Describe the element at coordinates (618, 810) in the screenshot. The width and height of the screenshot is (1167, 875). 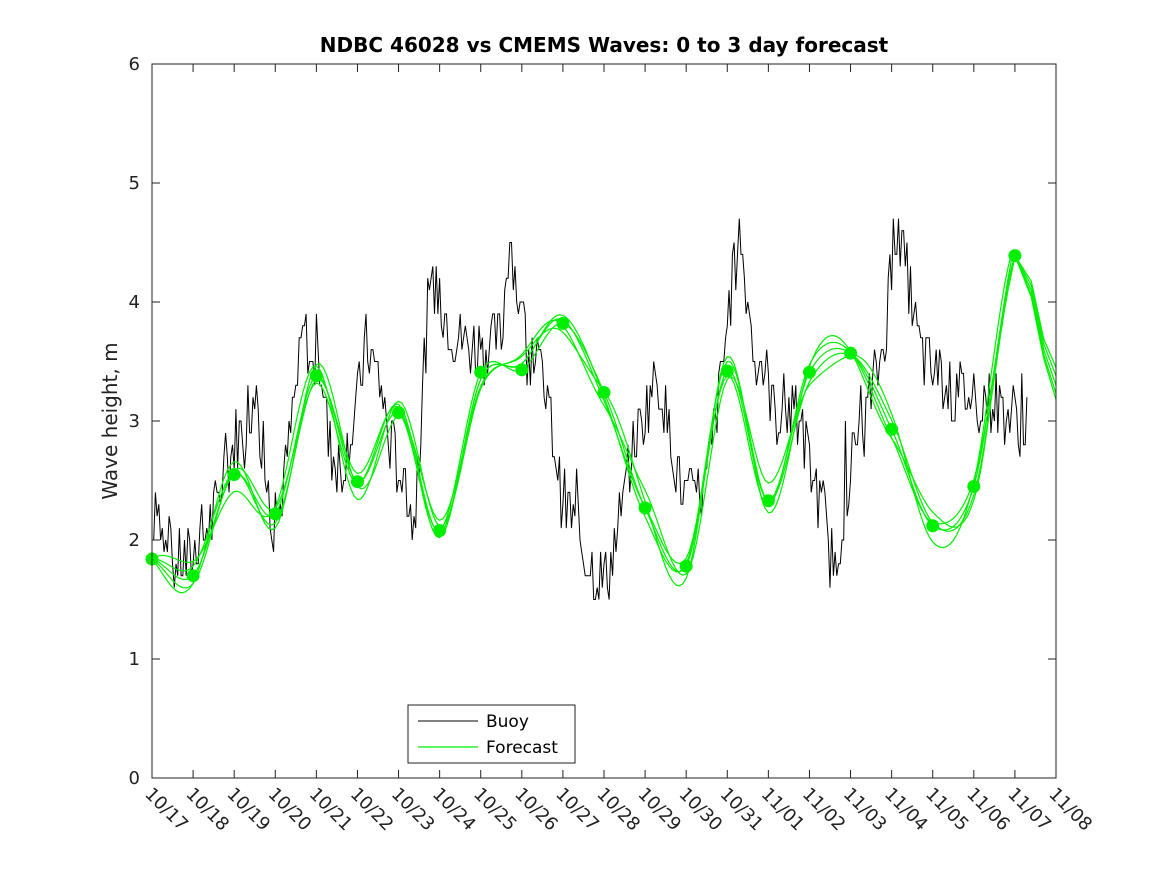
I see `x-tick-label: 10/28` at that location.